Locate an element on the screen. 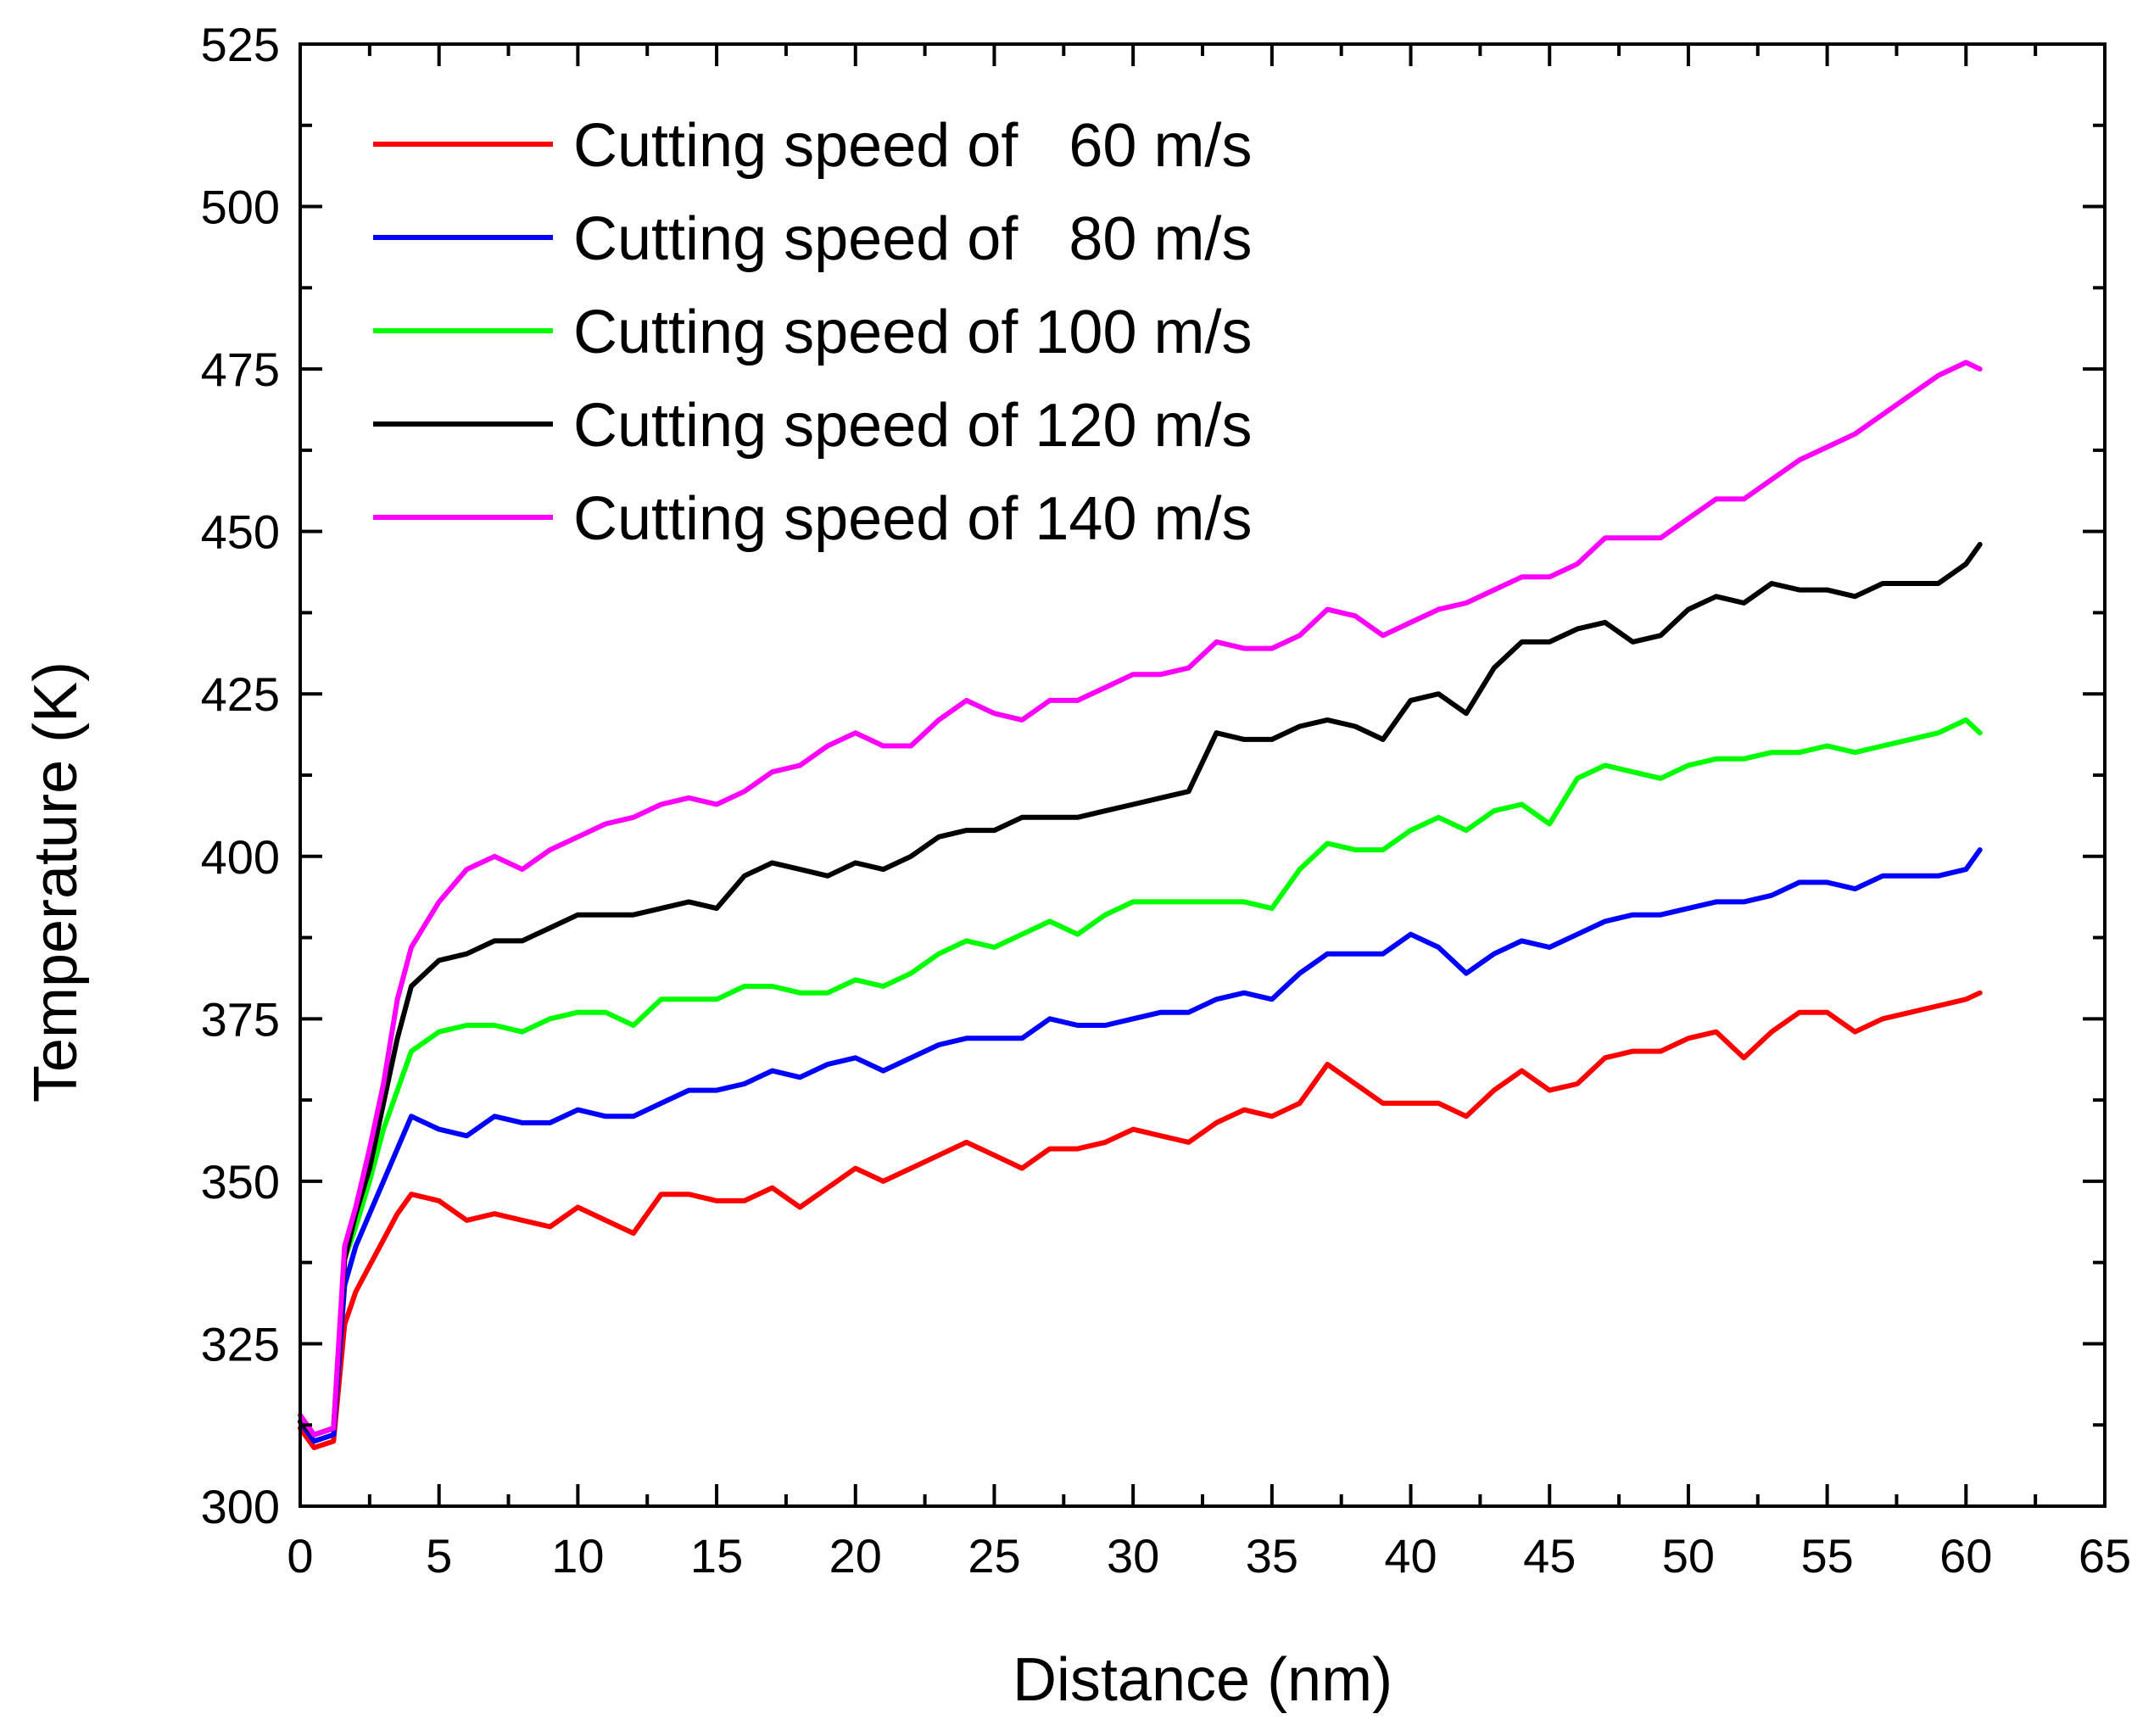 Image resolution: width=2154 pixels, height=1736 pixels. x-tick-label: 50 is located at coordinates (1689, 1555).